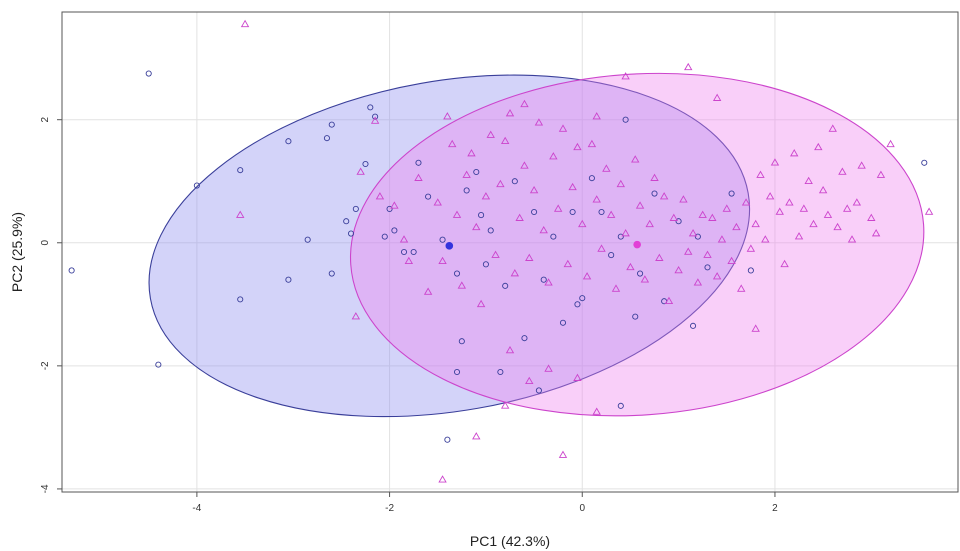 Image resolution: width=960 pixels, height=551 pixels. Describe the element at coordinates (510, 541) in the screenshot. I see `x-axis-title: PC1 (42.3%)` at that location.